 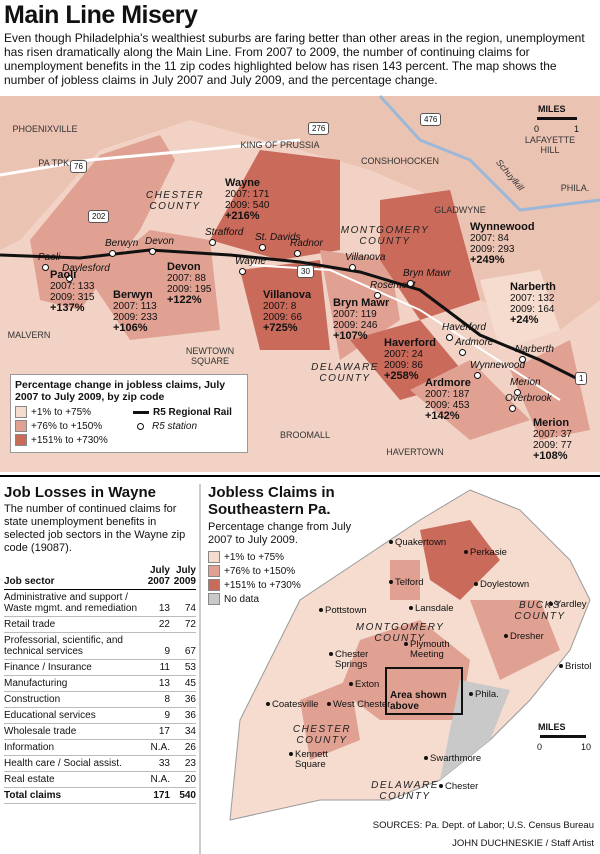 What do you see at coordinates (74, 763) in the screenshot?
I see `table-cell: Health care / Social assist.` at bounding box center [74, 763].